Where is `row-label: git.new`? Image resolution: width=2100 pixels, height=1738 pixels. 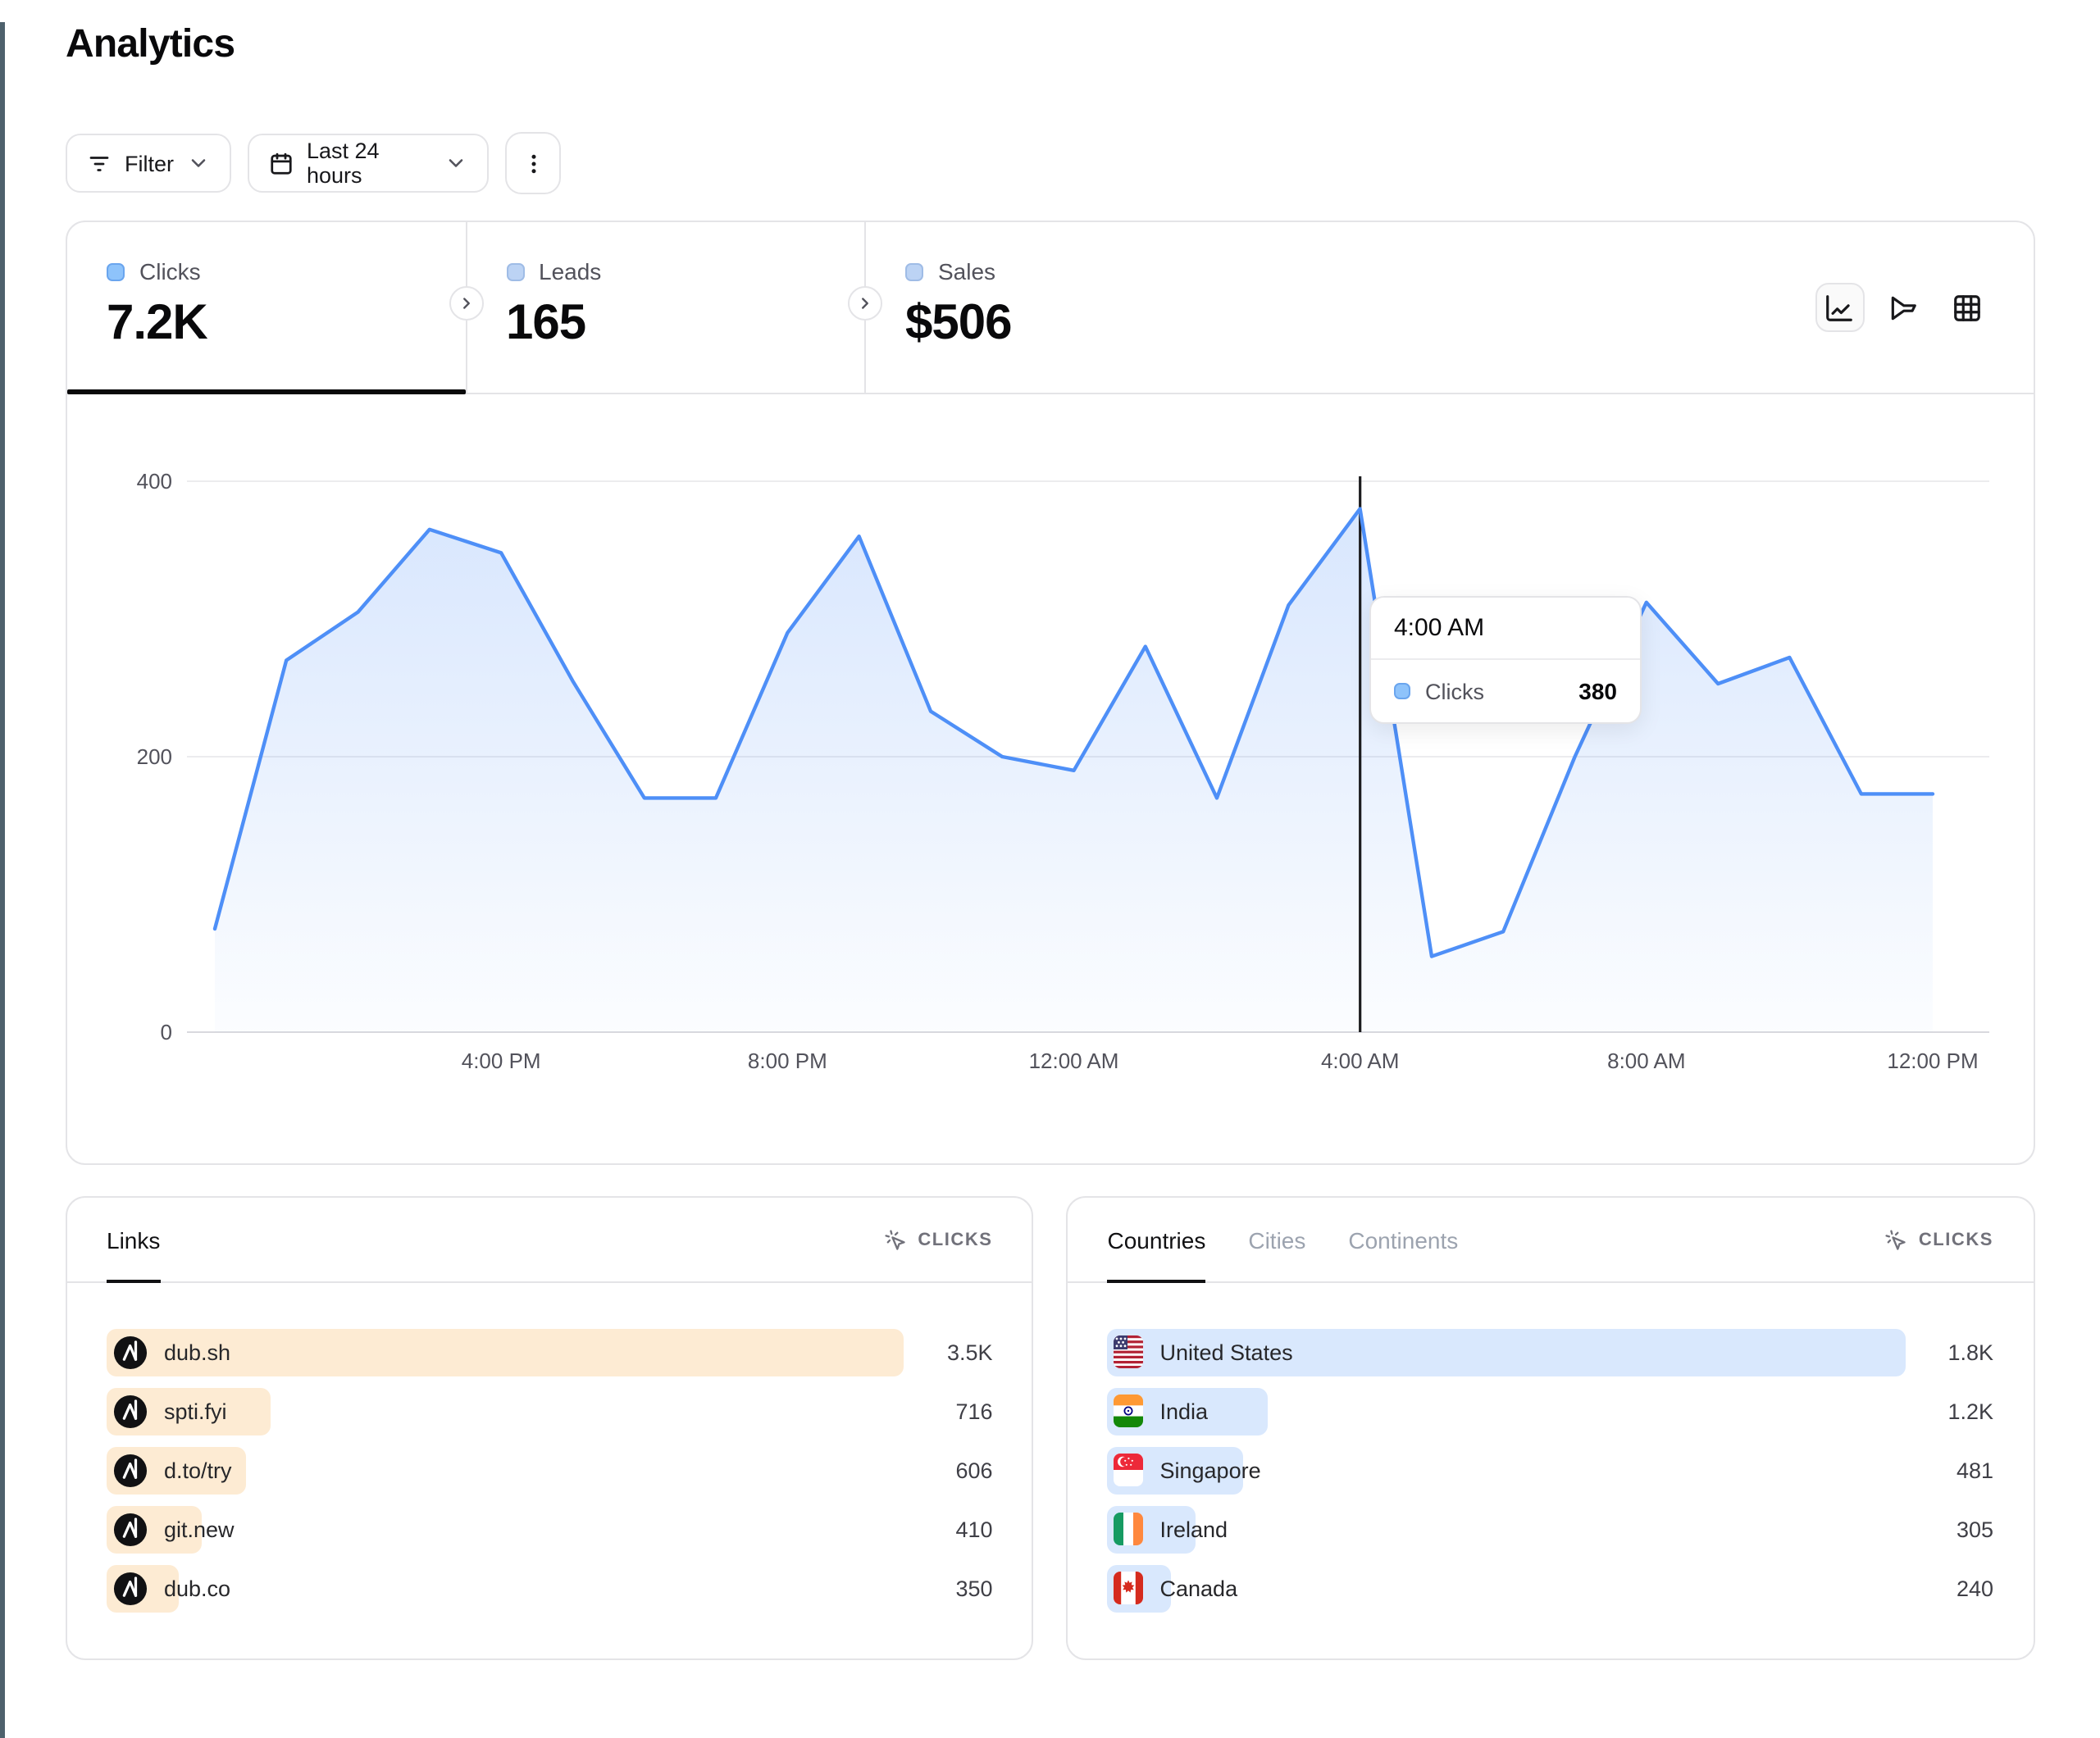
row-label: git.new is located at coordinates (199, 1529).